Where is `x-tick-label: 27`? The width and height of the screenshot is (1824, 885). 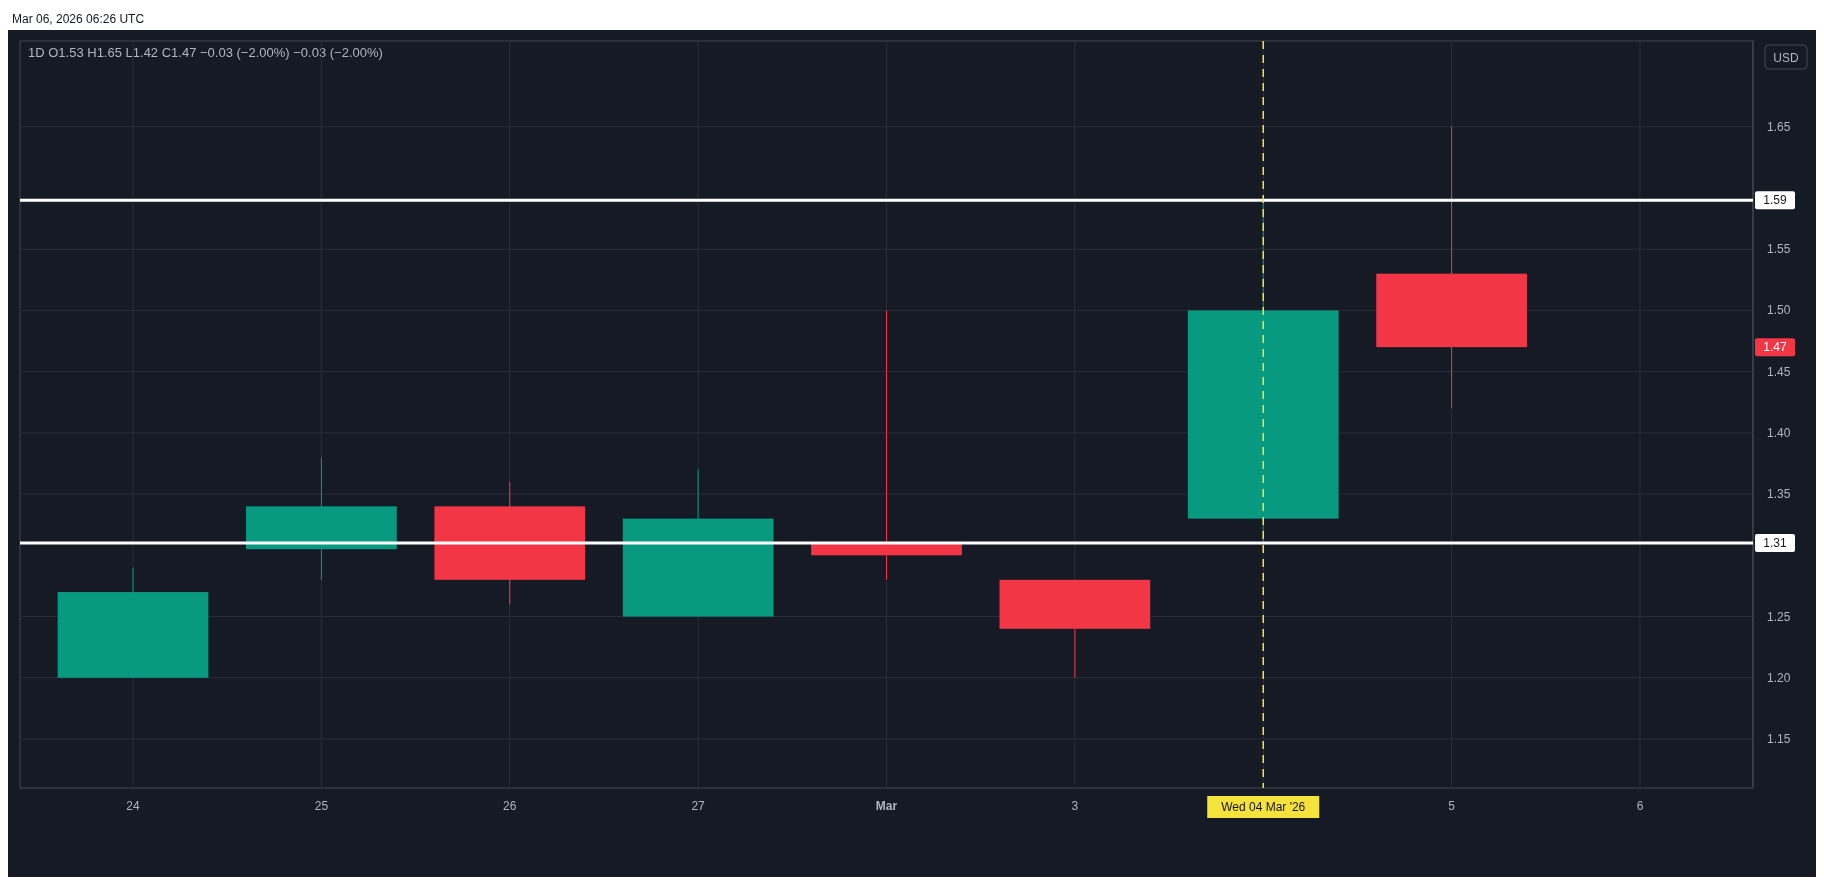 x-tick-label: 27 is located at coordinates (698, 806).